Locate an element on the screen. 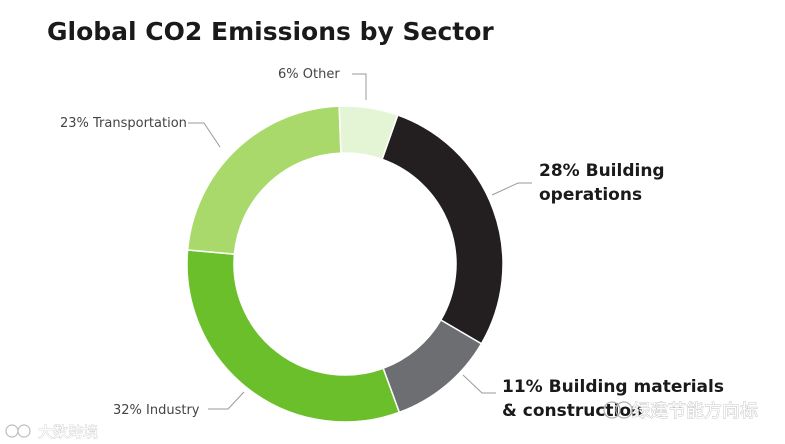 This screenshot has height=444, width=785. label-transportation: 23% Transportation is located at coordinates (123, 123).